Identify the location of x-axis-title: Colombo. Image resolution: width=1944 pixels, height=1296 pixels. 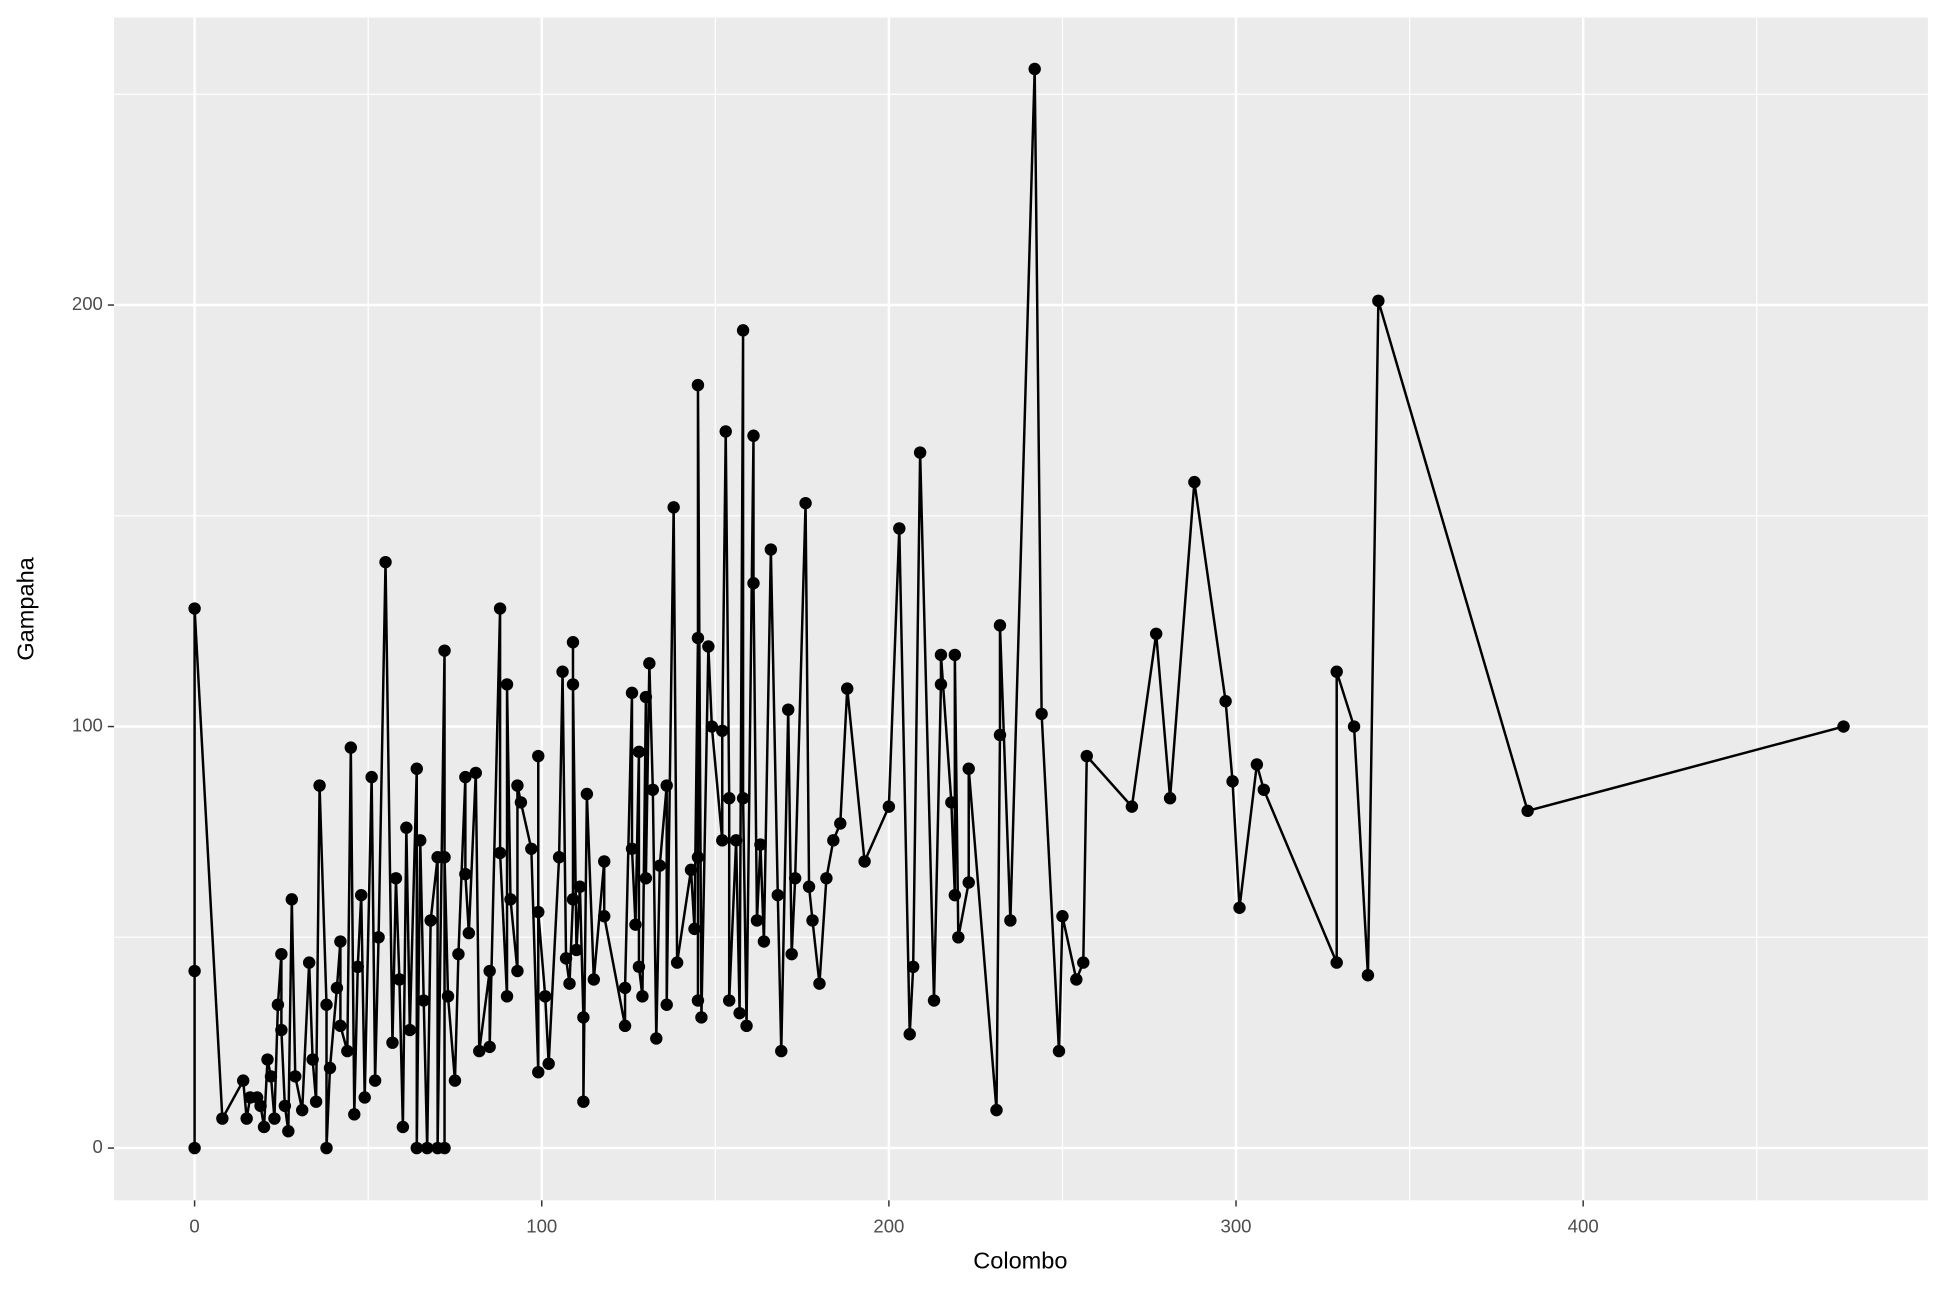
(1020, 1261).